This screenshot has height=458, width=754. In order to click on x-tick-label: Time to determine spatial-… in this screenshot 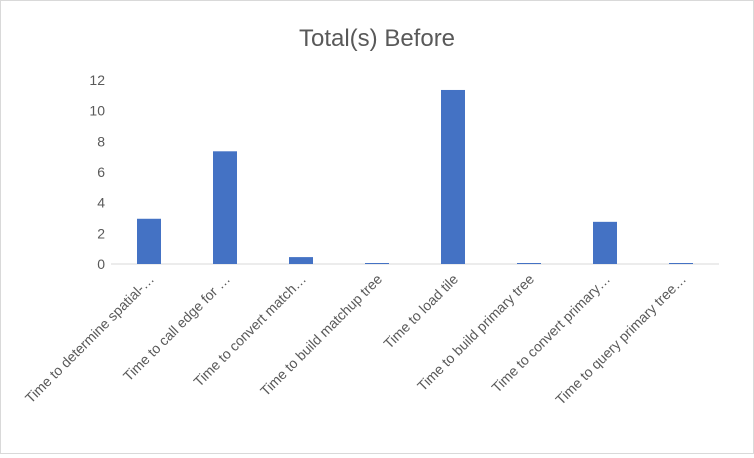, I will do `click(89, 338)`.